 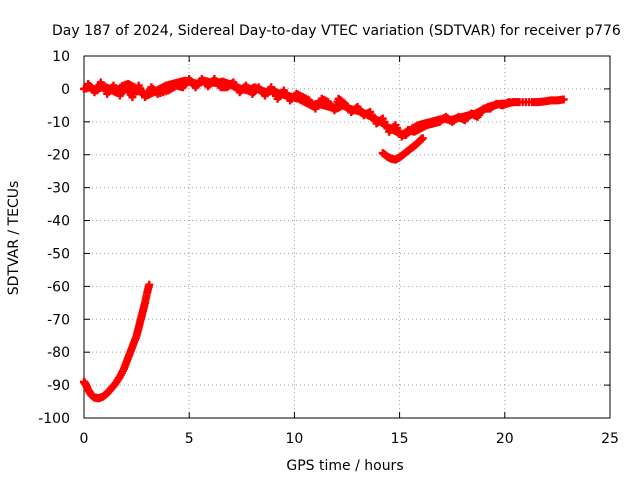 What do you see at coordinates (58, 386) in the screenshot?
I see `y-tick-label: -90` at bounding box center [58, 386].